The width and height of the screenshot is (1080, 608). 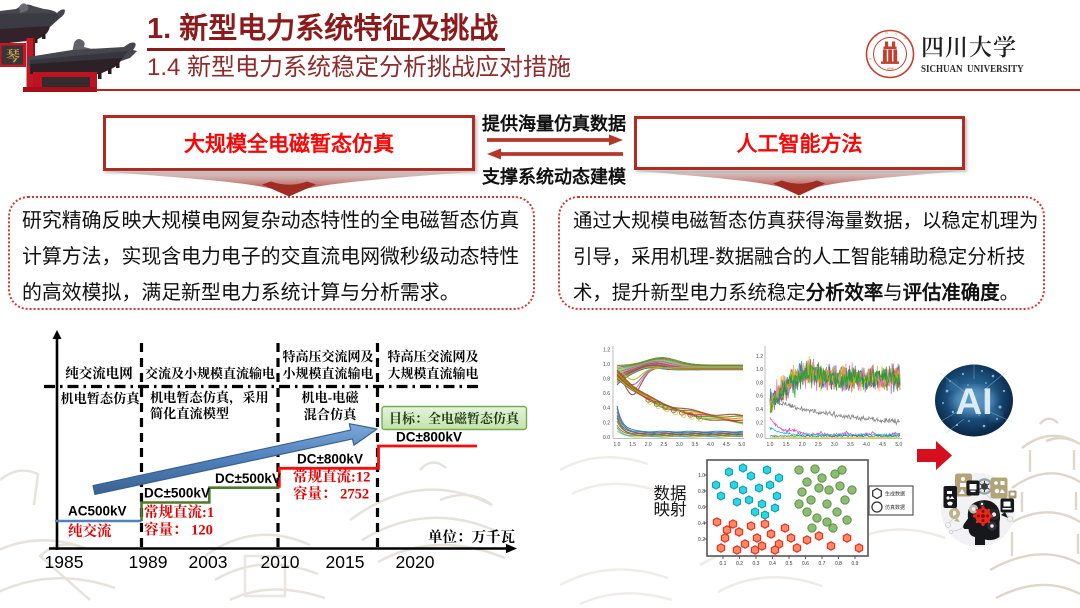 I want to click on svg-text: 纯交流电网, so click(x=99, y=373).